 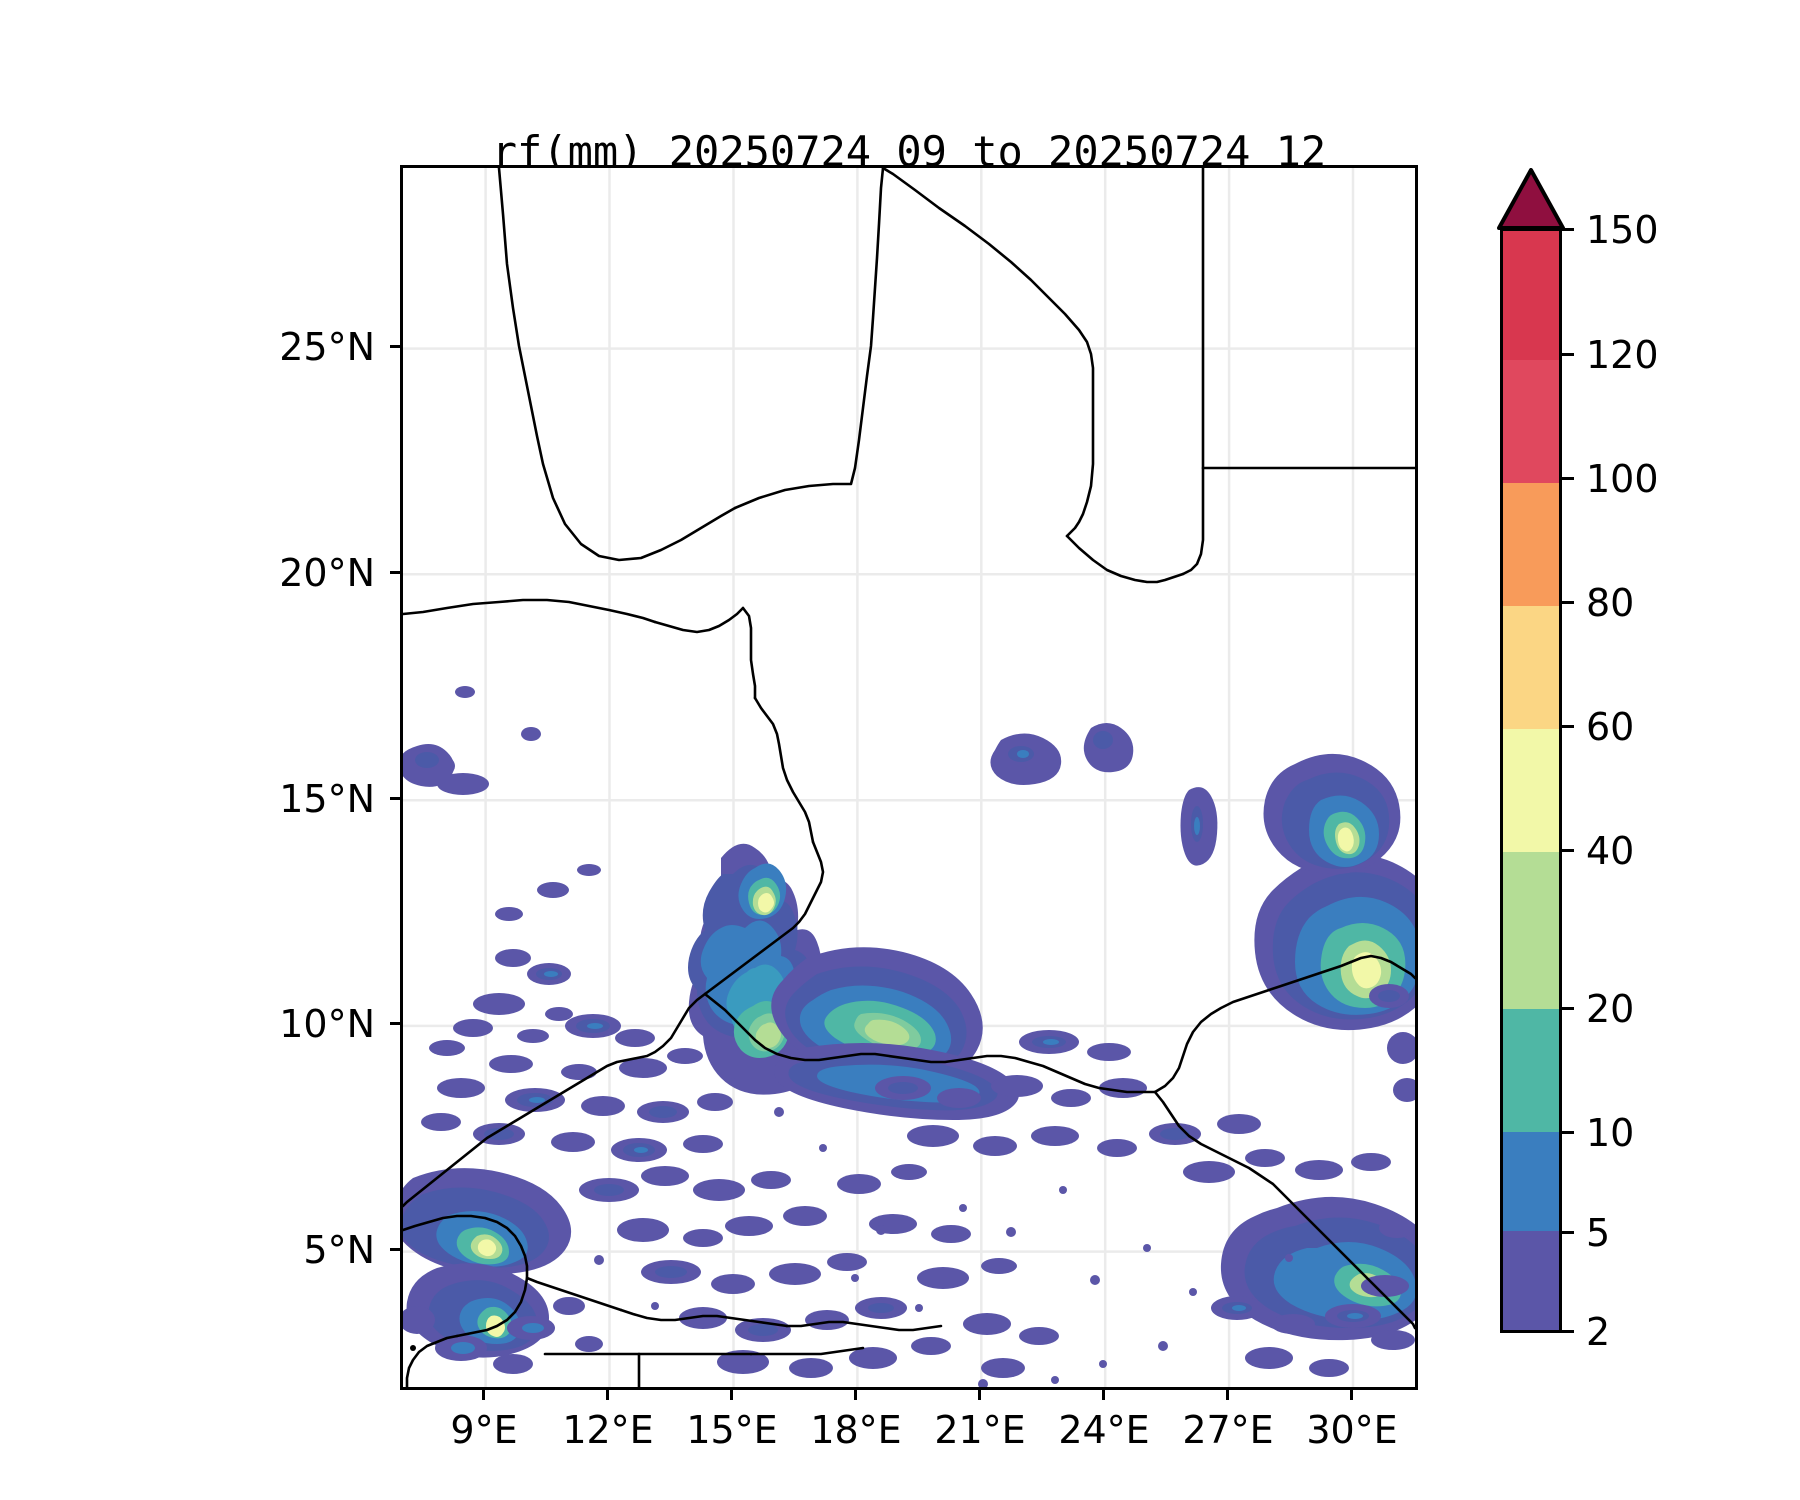 I want to click on colorbar-bands, so click(x=1531, y=780).